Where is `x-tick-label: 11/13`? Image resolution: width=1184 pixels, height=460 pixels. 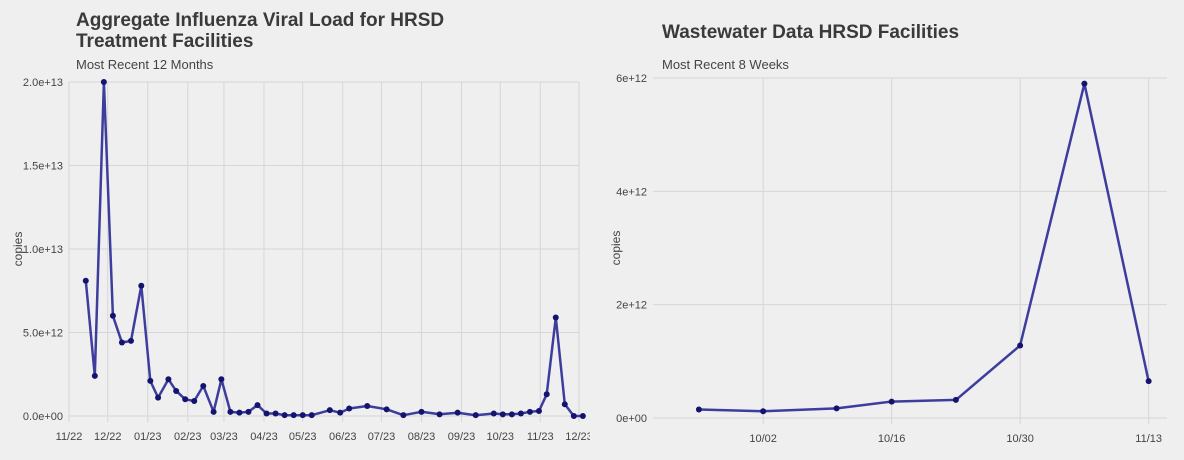
x-tick-label: 11/13 is located at coordinates (1148, 439).